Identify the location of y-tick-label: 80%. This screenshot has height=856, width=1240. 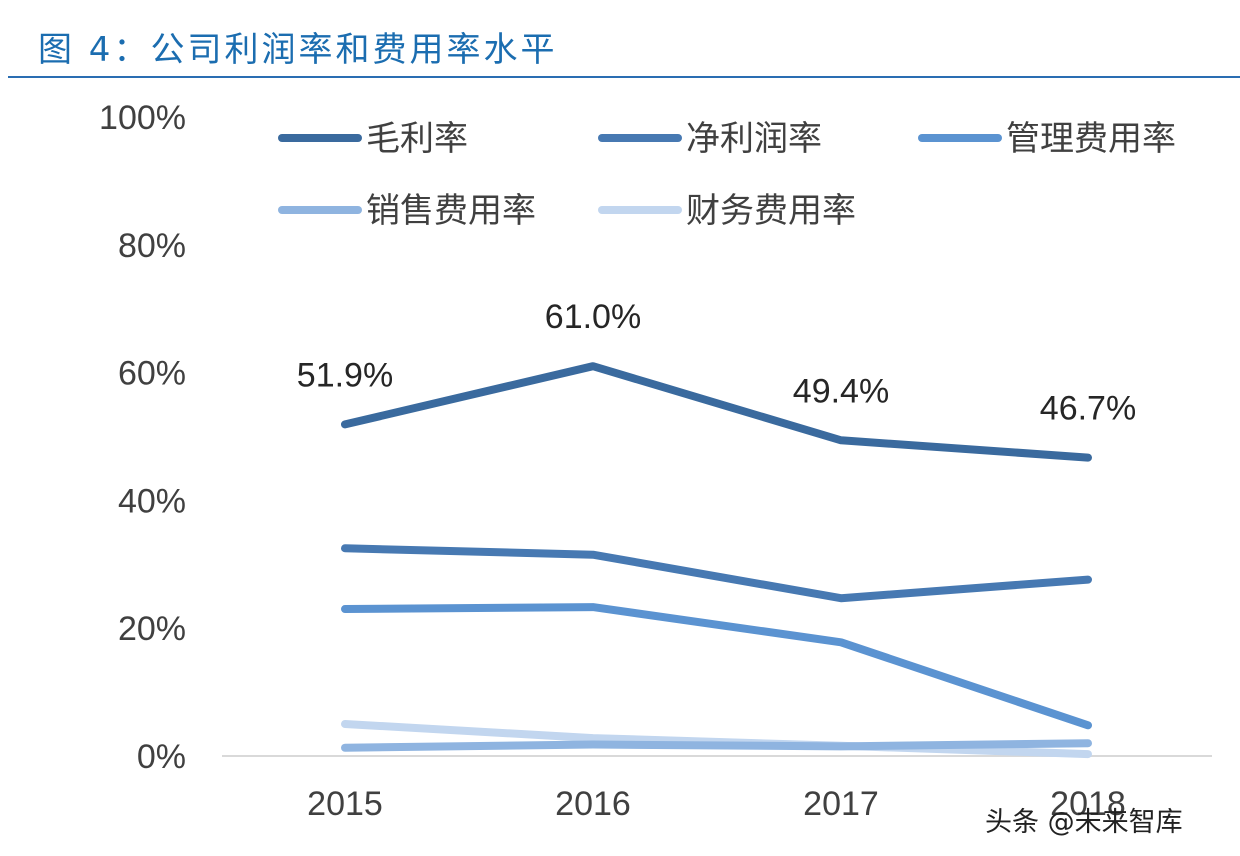
(152, 246).